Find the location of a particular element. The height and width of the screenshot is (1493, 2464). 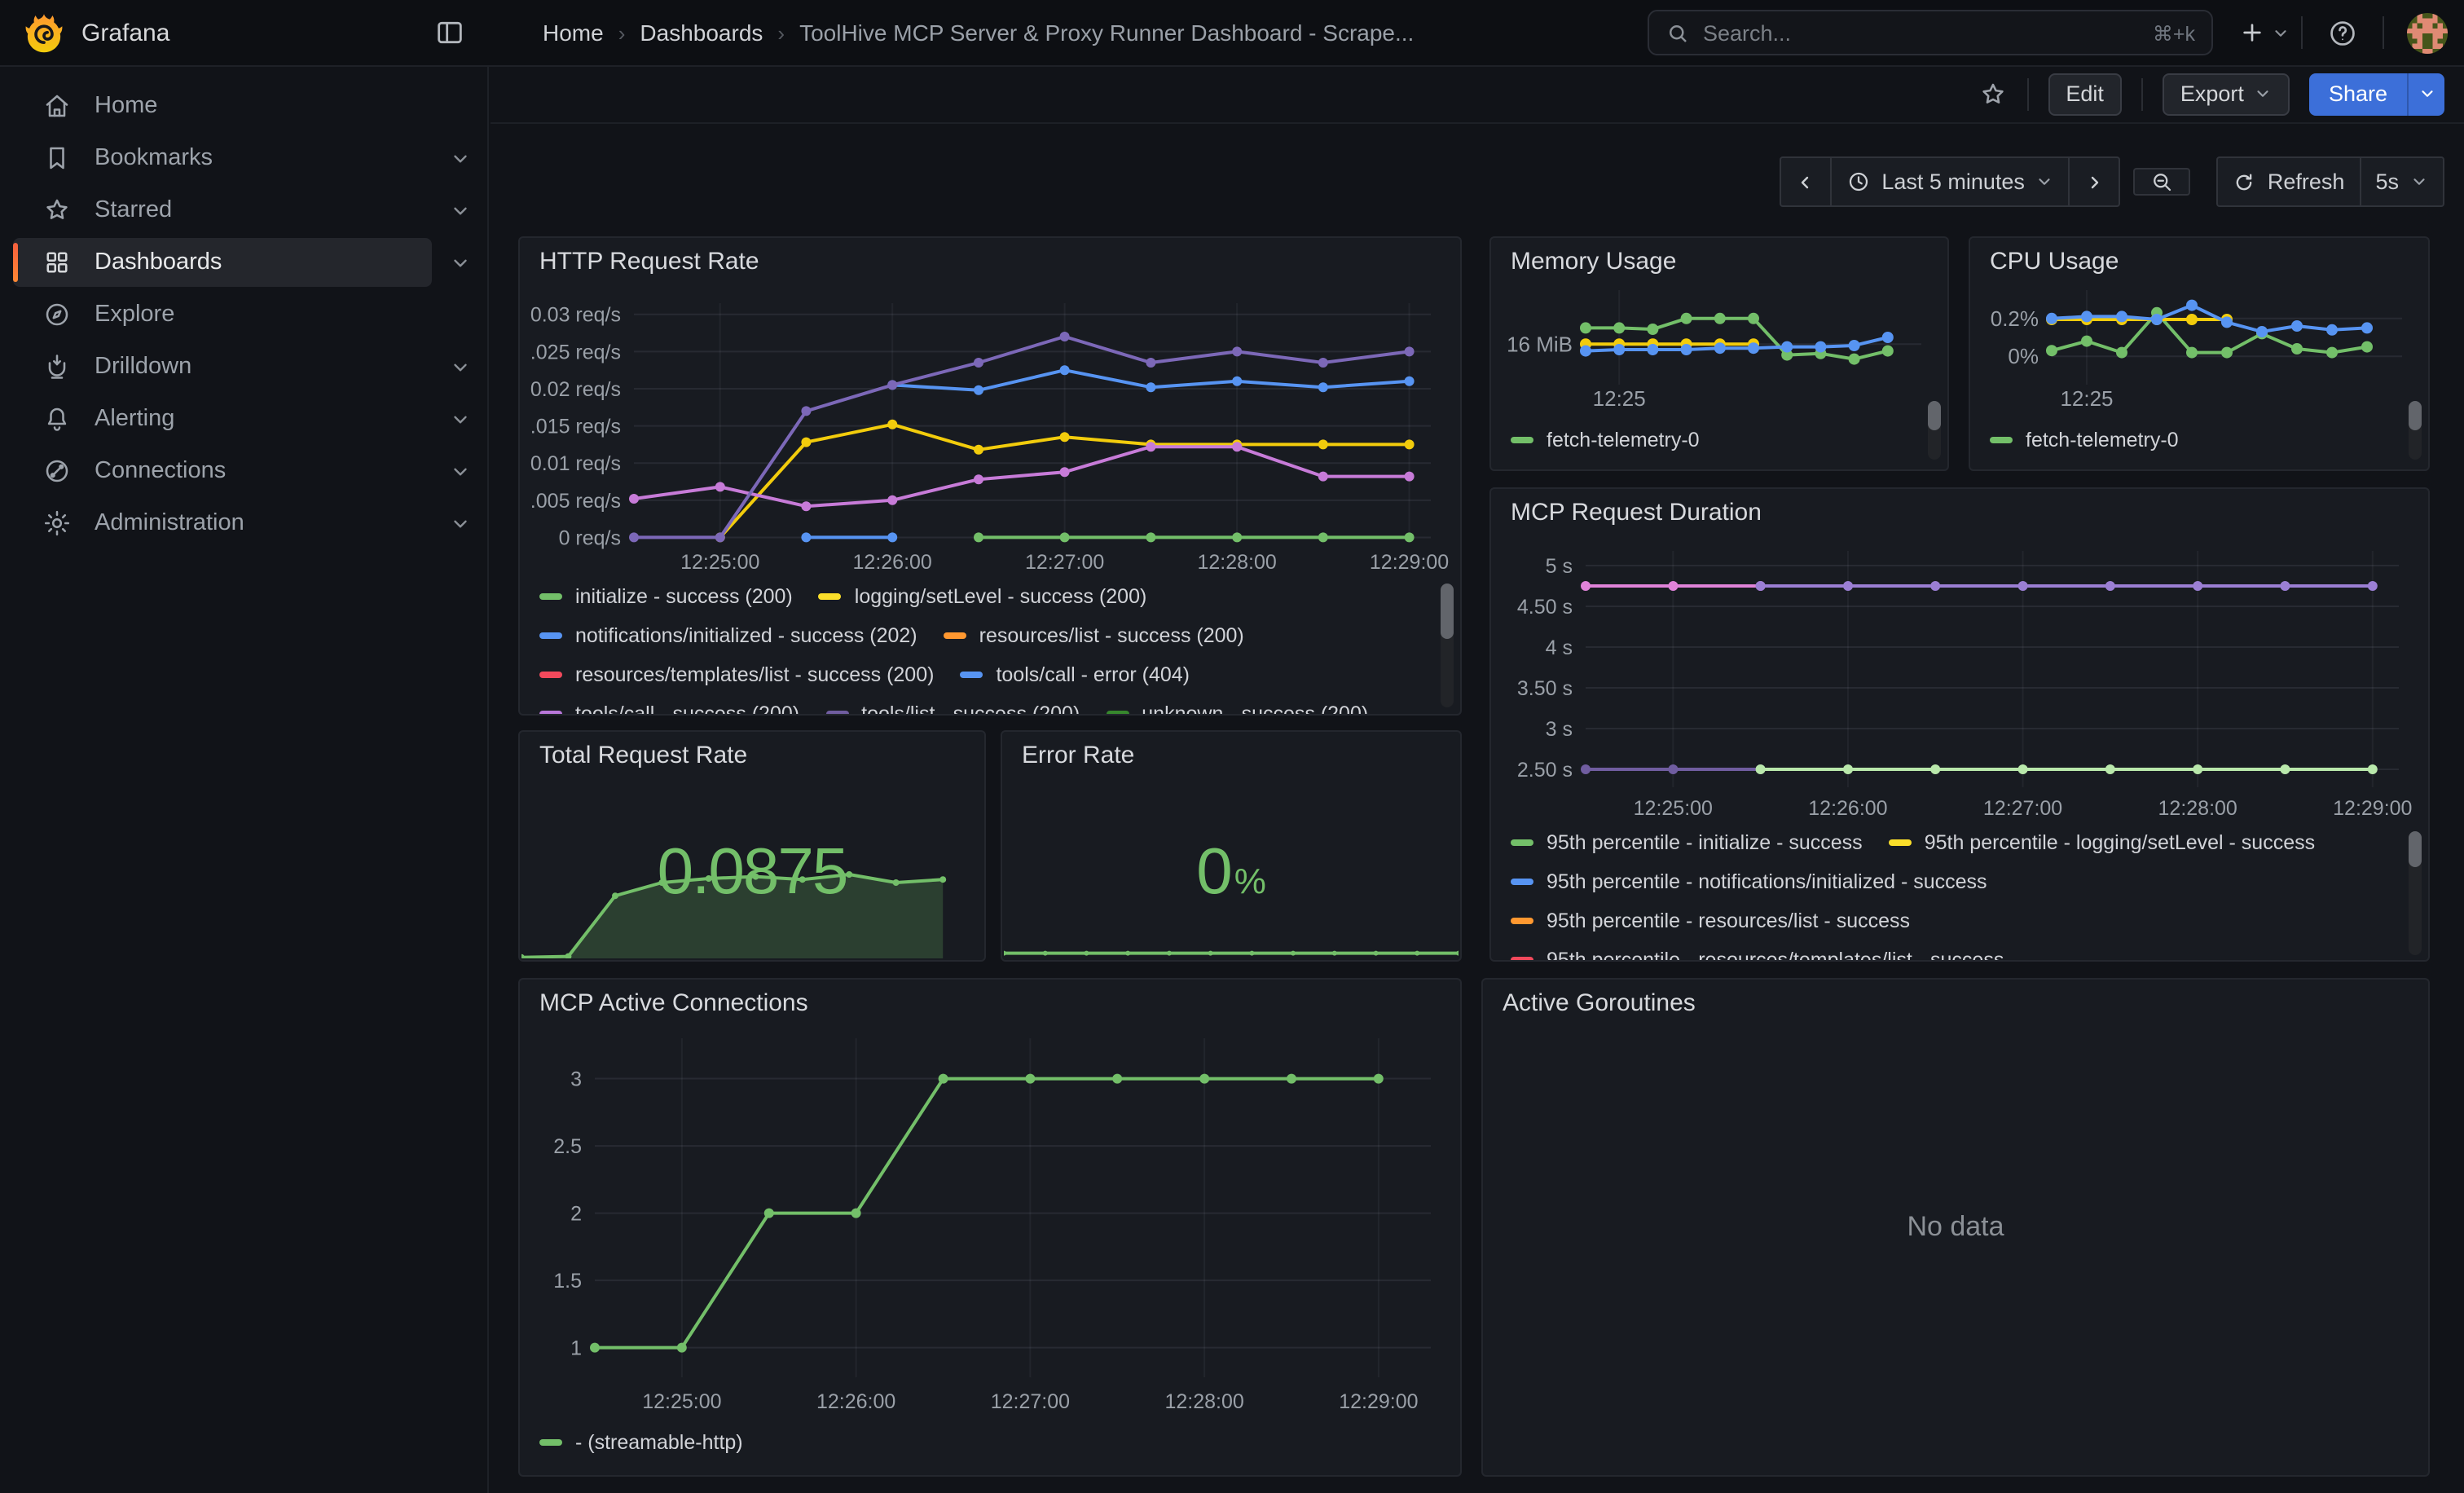

dashboard-toolbar: Edit Export Share is located at coordinates (1477, 94).